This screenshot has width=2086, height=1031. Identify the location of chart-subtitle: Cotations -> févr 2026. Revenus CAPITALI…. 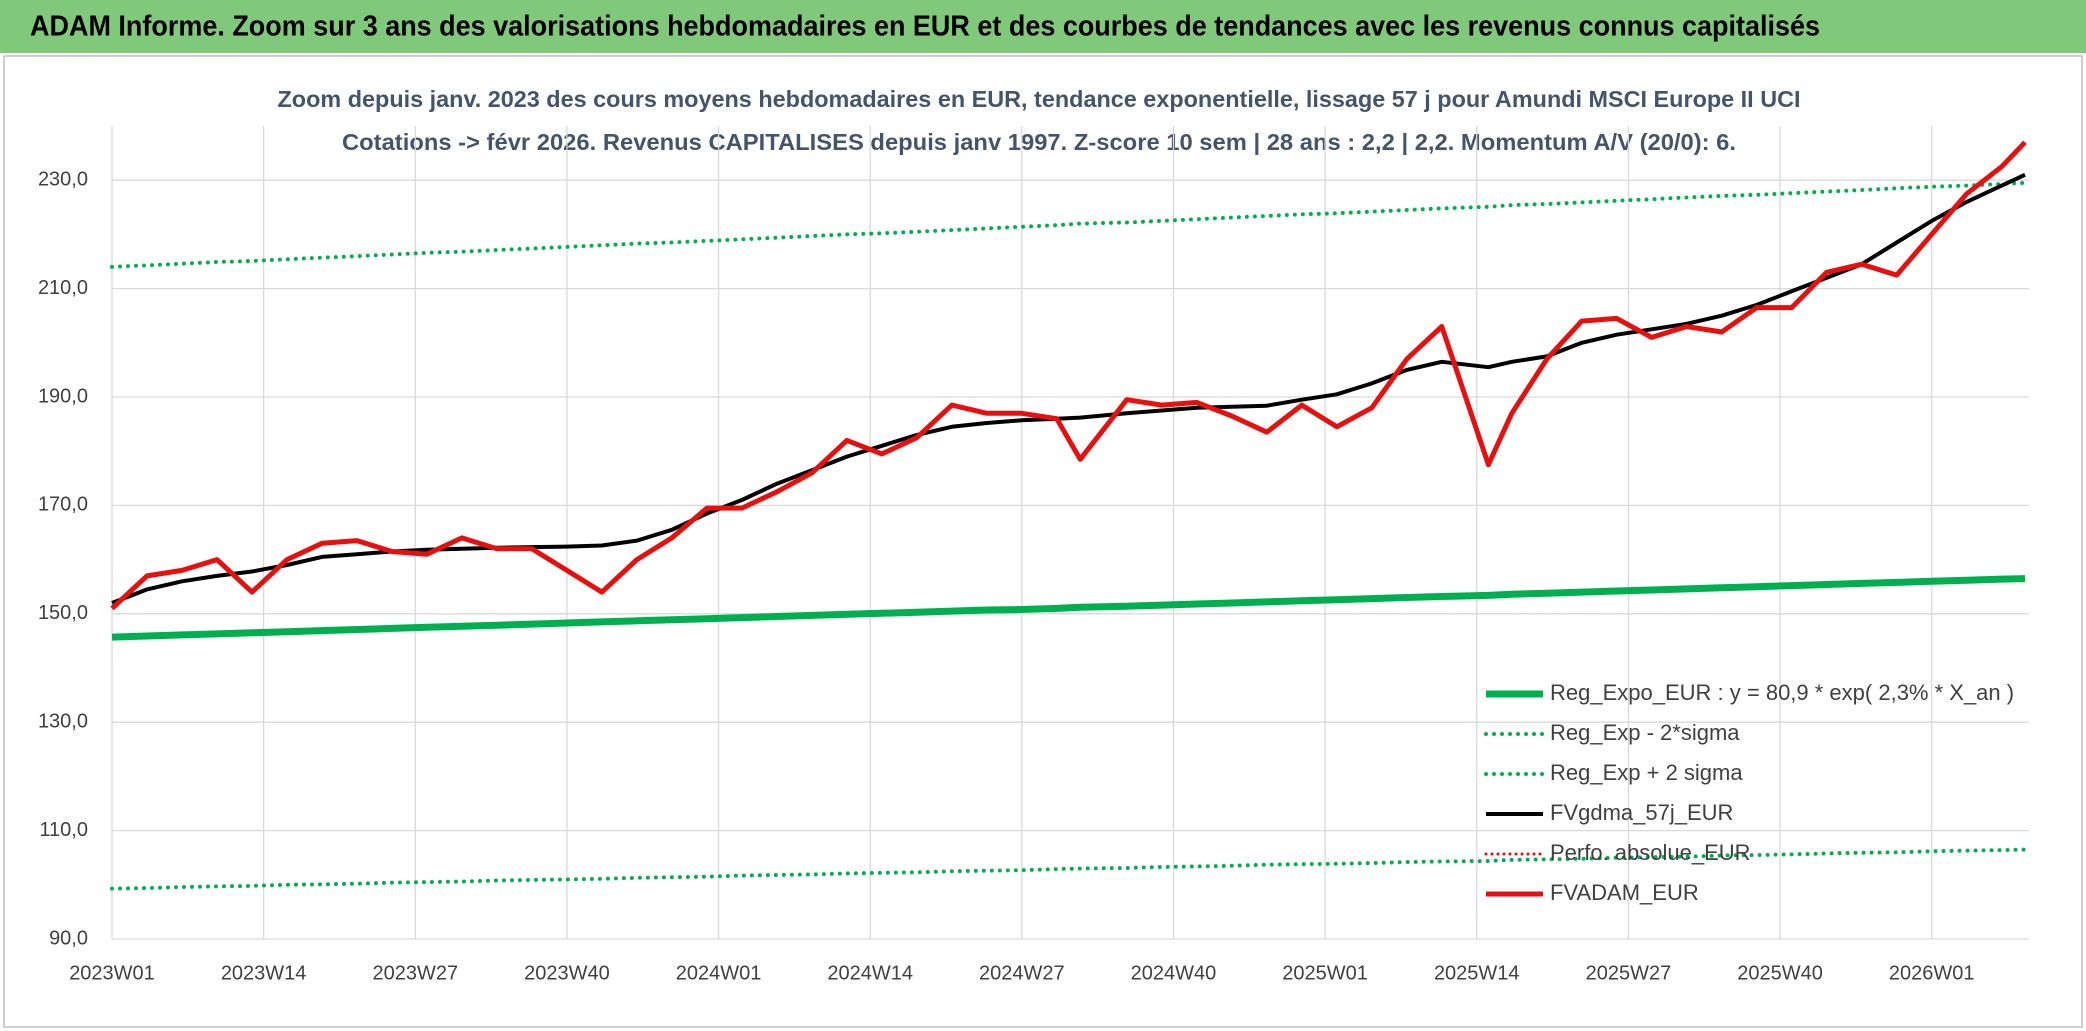
(1039, 142).